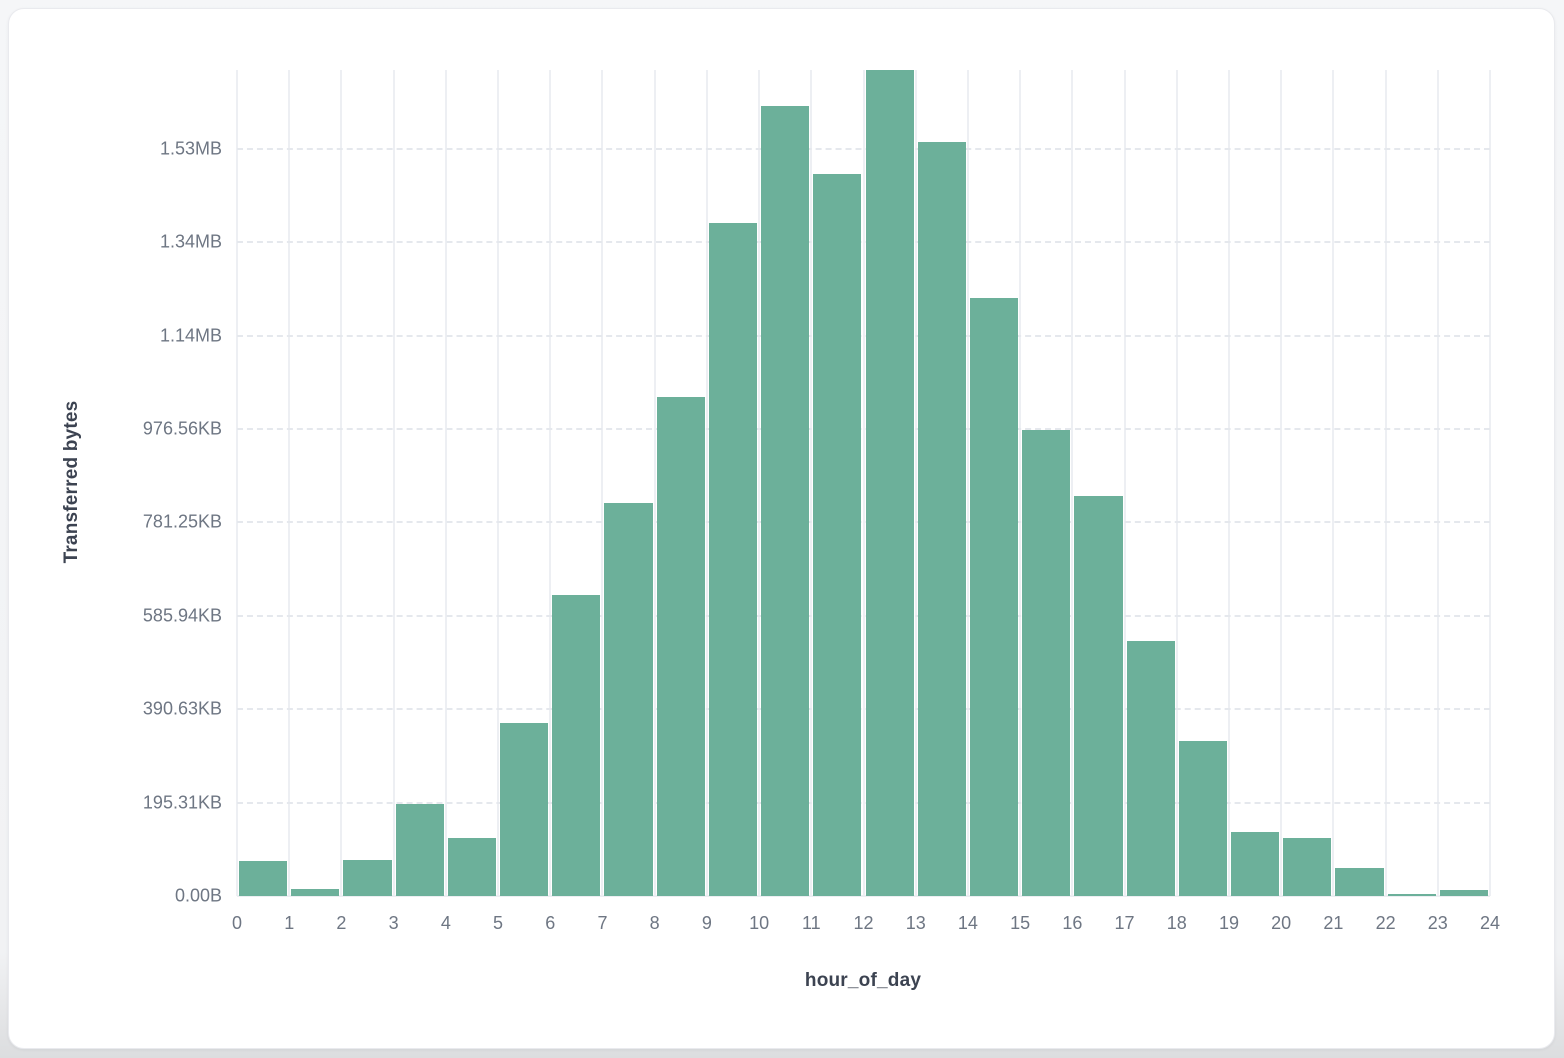 The width and height of the screenshot is (1564, 1058). Describe the element at coordinates (811, 923) in the screenshot. I see `x-tick-label: 11` at that location.